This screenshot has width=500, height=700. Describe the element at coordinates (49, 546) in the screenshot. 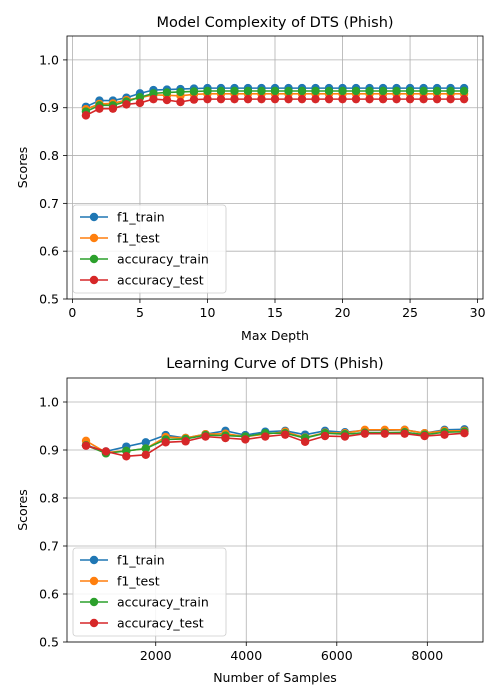

I see `y-tick-label: 0.7` at that location.